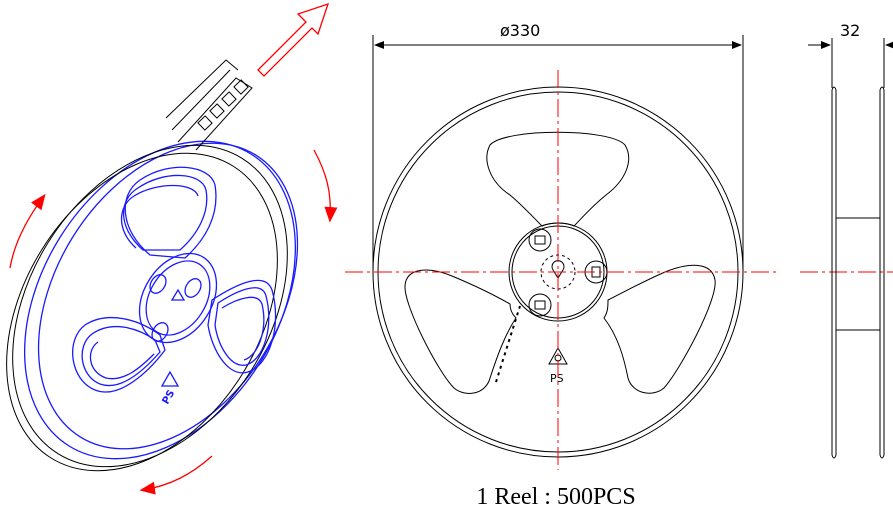 The width and height of the screenshot is (893, 517). I want to click on perspective-ps-mark: PS, so click(169, 397).